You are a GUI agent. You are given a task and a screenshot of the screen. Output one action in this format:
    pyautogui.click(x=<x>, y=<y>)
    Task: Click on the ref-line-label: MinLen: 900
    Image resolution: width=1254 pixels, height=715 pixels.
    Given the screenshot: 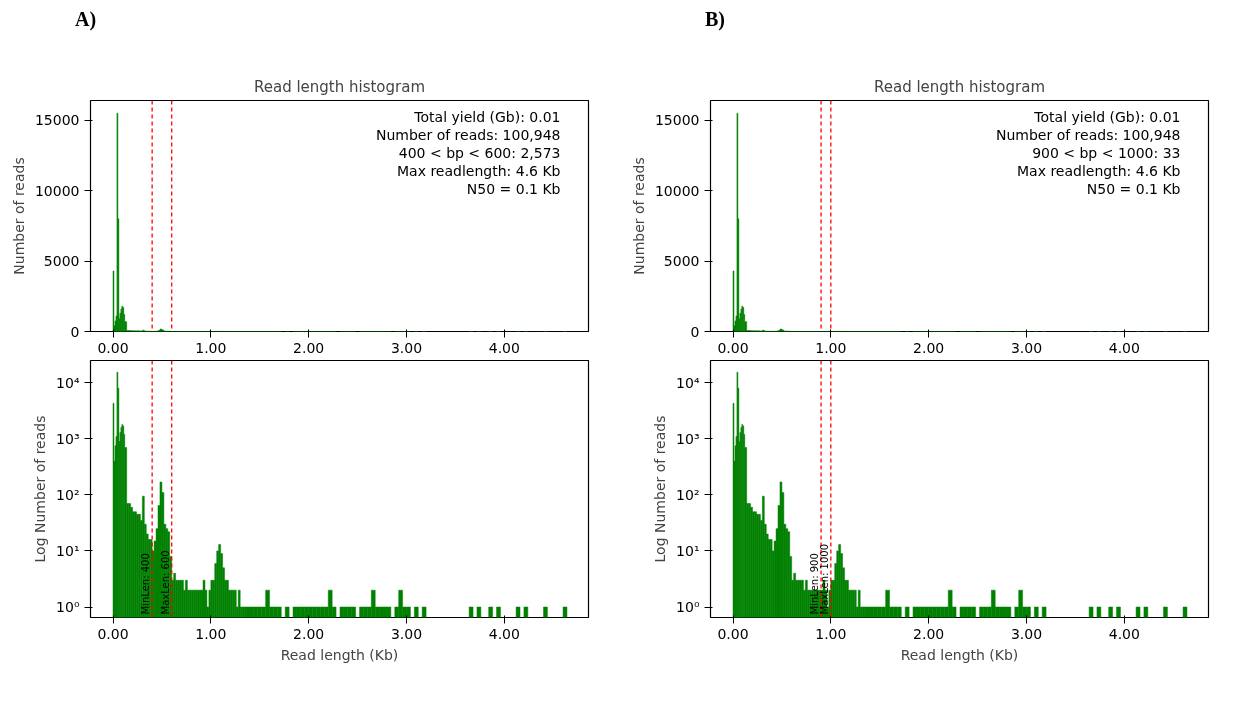 What is the action you would take?
    pyautogui.click(x=815, y=584)
    